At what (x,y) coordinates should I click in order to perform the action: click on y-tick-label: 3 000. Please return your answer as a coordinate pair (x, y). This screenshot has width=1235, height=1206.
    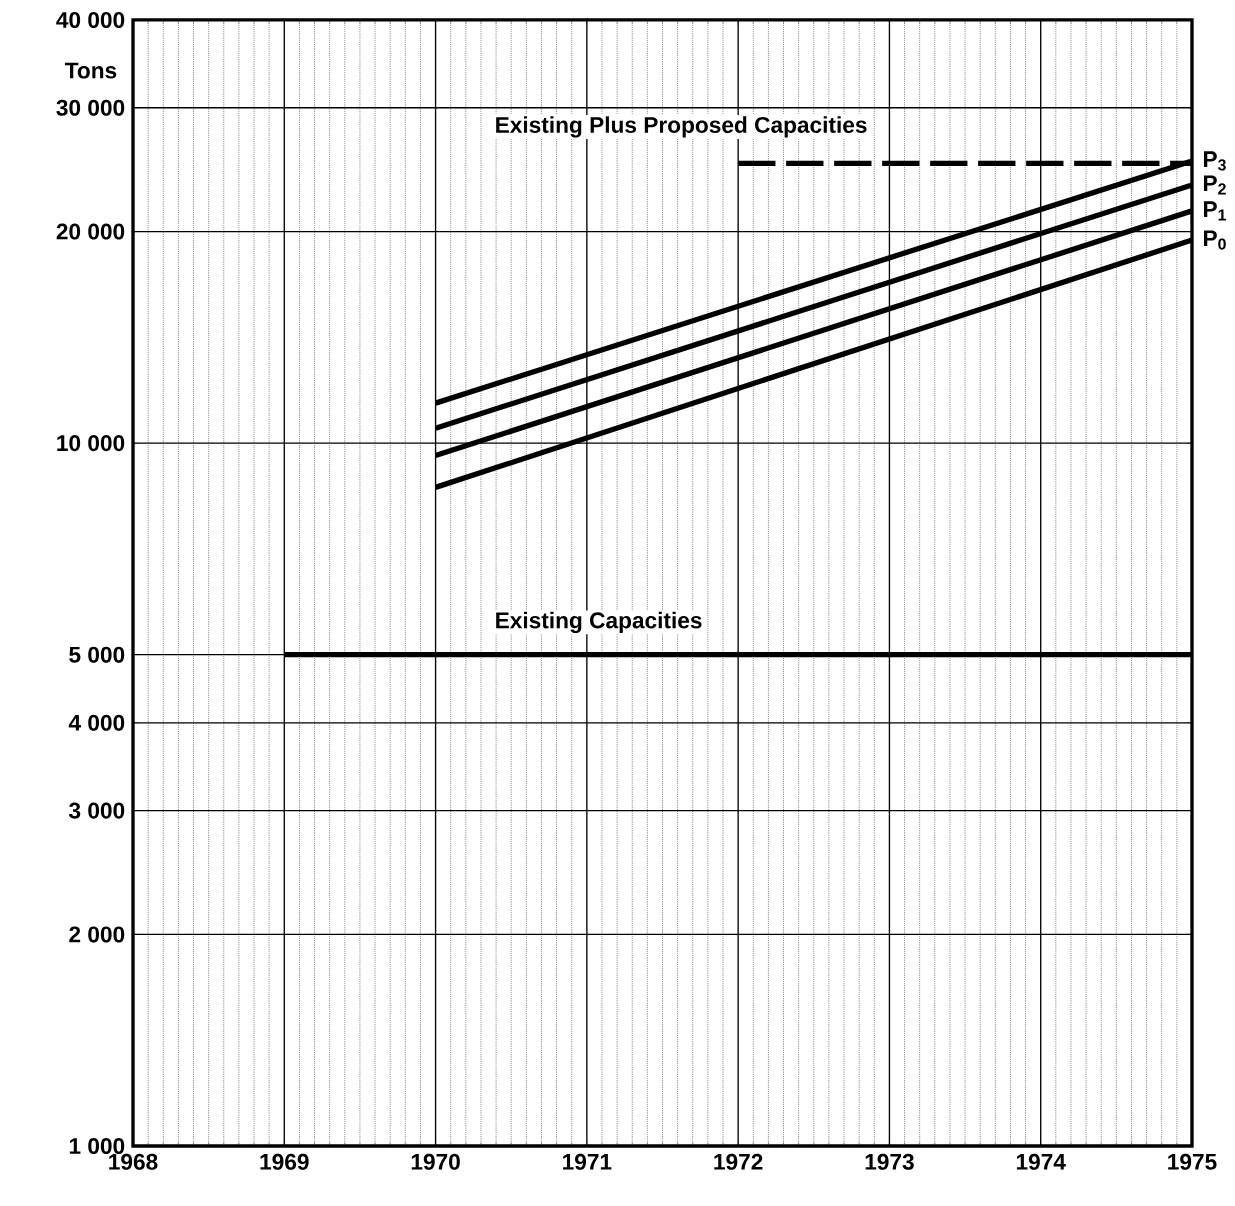
    Looking at the image, I should click on (96, 810).